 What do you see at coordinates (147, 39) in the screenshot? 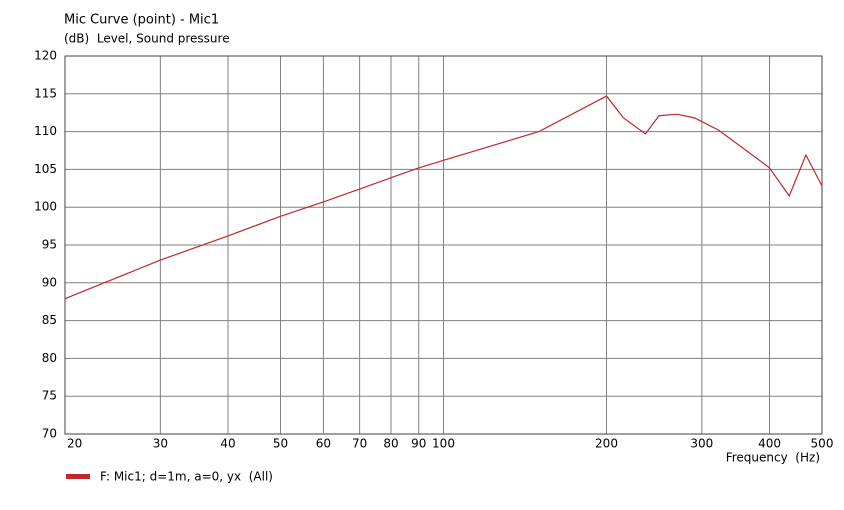
I see `chart-subtitle: (dB) Level, Sound pressure` at bounding box center [147, 39].